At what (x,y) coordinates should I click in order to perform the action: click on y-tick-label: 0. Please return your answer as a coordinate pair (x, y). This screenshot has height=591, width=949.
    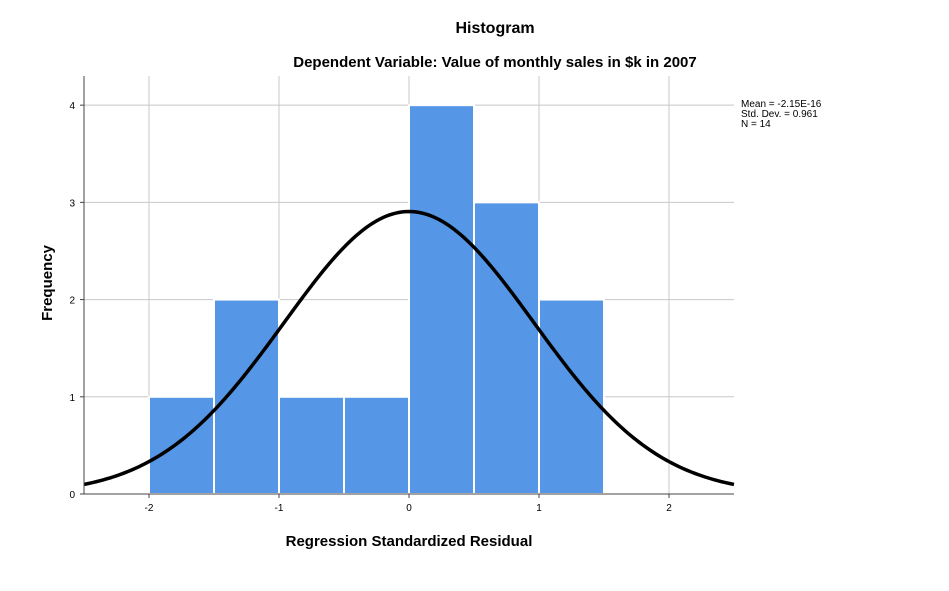
    Looking at the image, I should click on (72, 495).